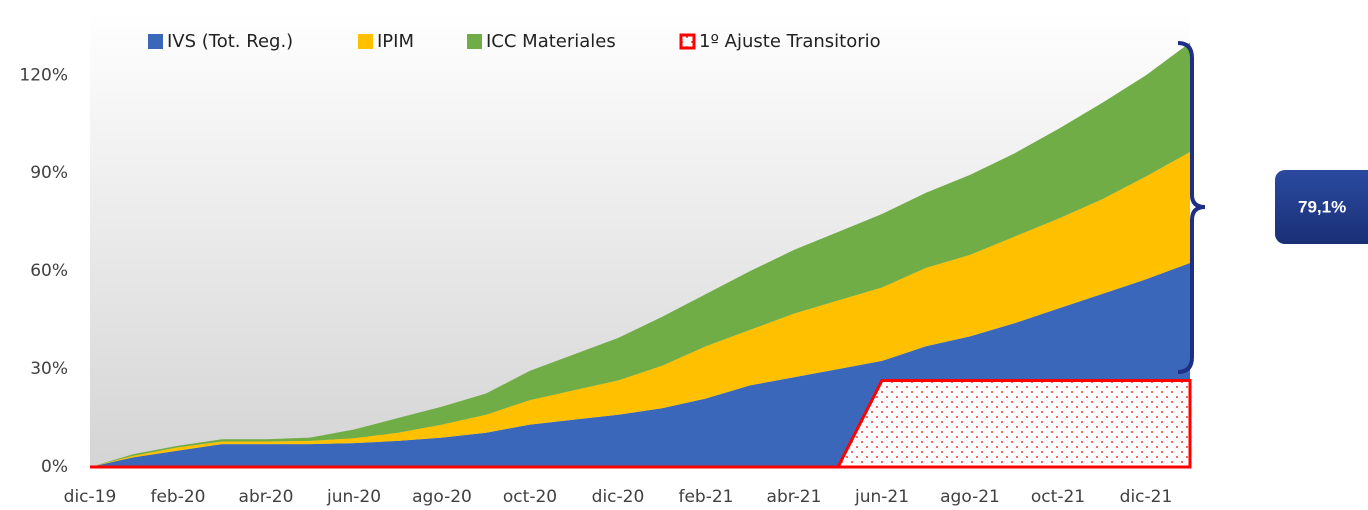 This screenshot has width=1368, height=510. I want to click on annotation: 79,1%, so click(1322, 206).